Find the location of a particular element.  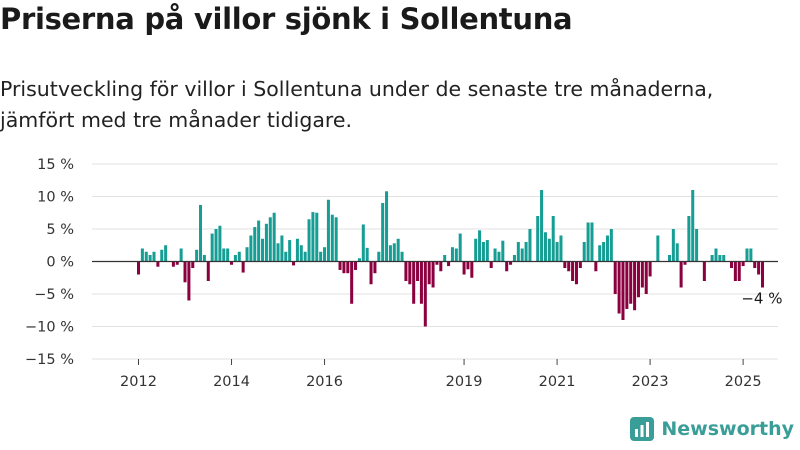

y-axis-labels: 15 % 10 % 5 % 0 % −5 % −10 % −15 % is located at coordinates (49, 262).